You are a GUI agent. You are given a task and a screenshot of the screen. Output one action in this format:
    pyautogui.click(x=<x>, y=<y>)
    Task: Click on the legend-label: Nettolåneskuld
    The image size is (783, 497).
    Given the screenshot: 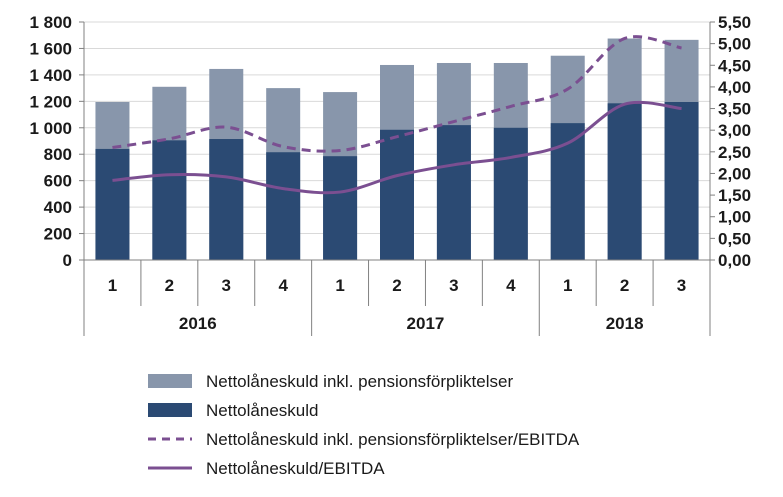 What is the action you would take?
    pyautogui.click(x=262, y=410)
    